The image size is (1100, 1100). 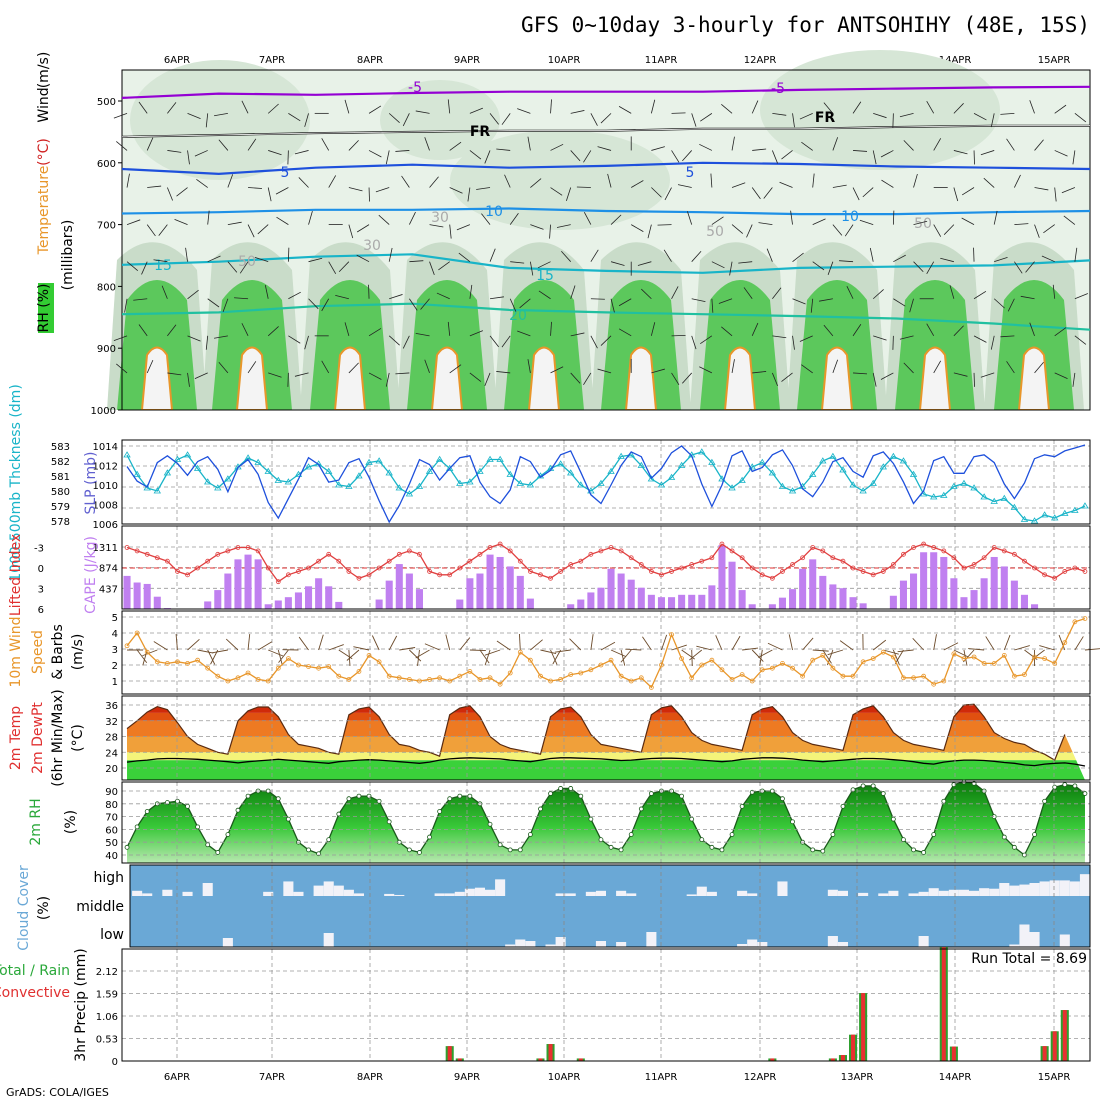 What do you see at coordinates (606, 1005) in the screenshot?
I see `panel-bg` at bounding box center [606, 1005].